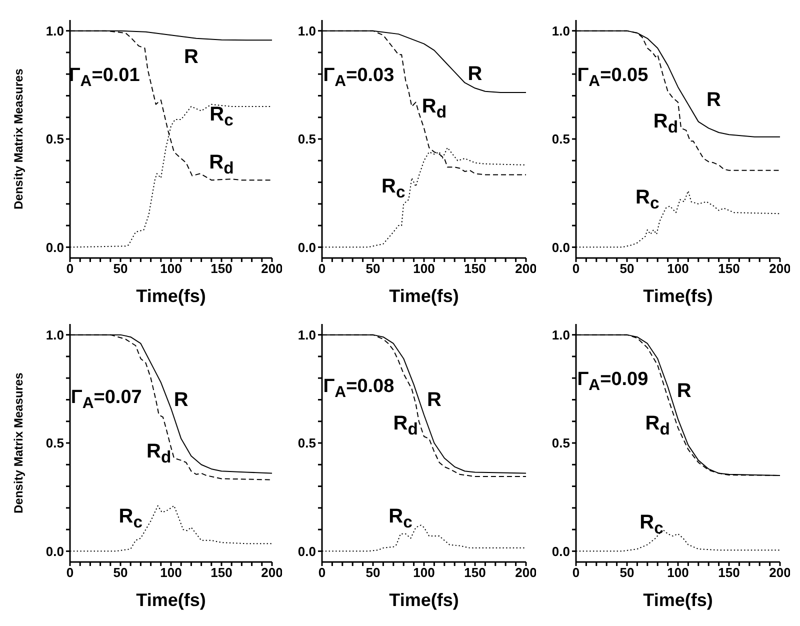  I want to click on annotation: Γ$_{A}$=0.03, so click(358, 78).